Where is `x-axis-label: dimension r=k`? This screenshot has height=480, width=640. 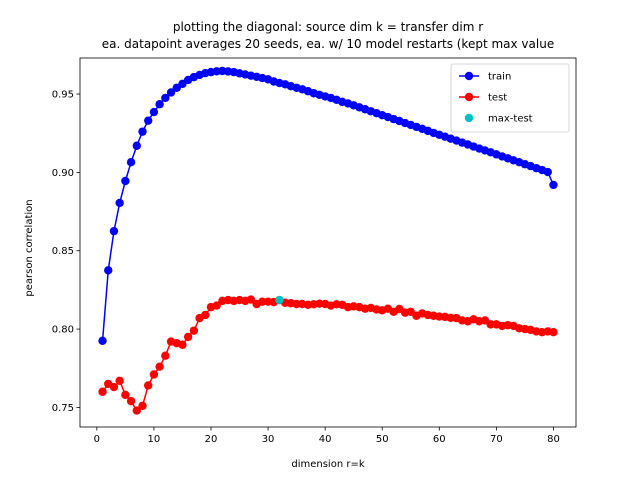
x-axis-label: dimension r=k is located at coordinates (327, 464).